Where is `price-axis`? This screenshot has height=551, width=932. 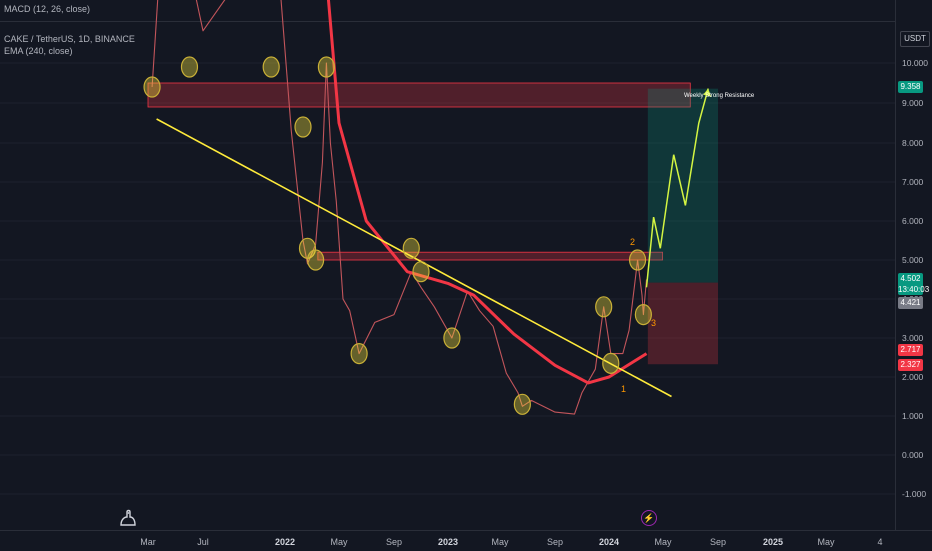
price-axis is located at coordinates (913, 265).